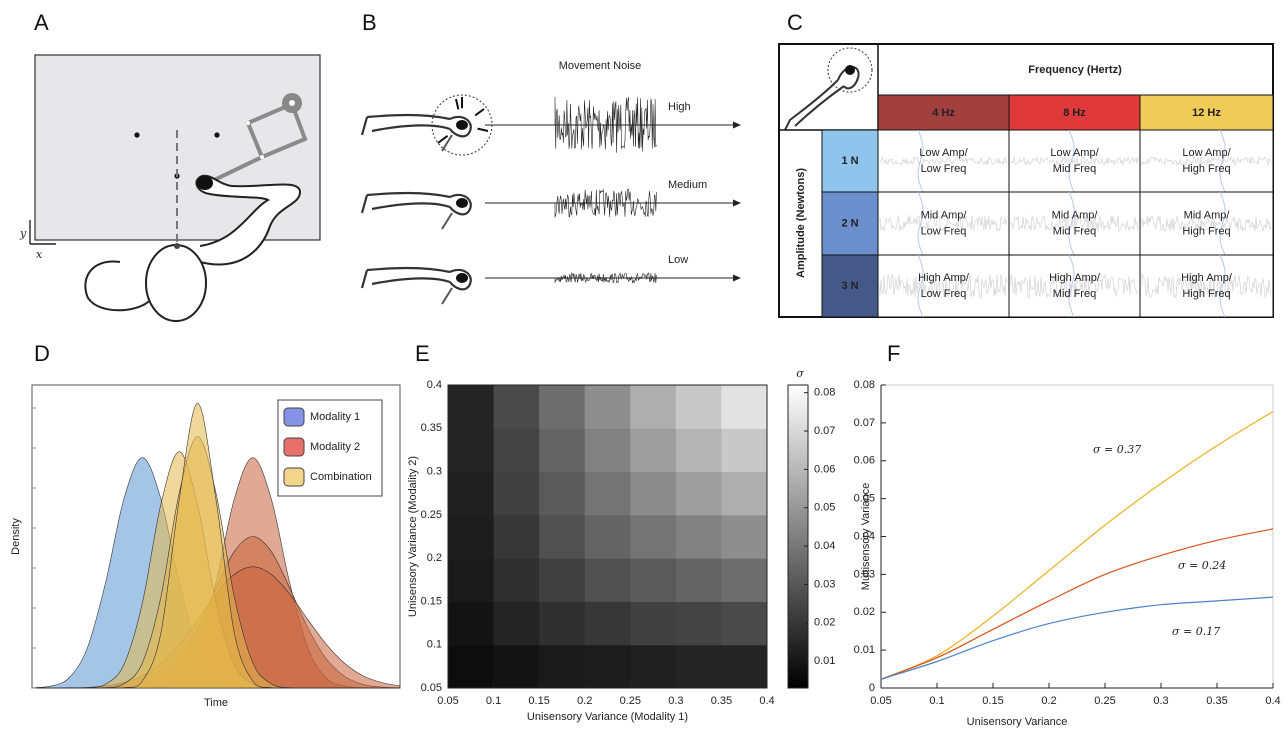 Image resolution: width=1286 pixels, height=729 pixels. Describe the element at coordinates (42, 353) in the screenshot. I see `panel-letter: D` at that location.